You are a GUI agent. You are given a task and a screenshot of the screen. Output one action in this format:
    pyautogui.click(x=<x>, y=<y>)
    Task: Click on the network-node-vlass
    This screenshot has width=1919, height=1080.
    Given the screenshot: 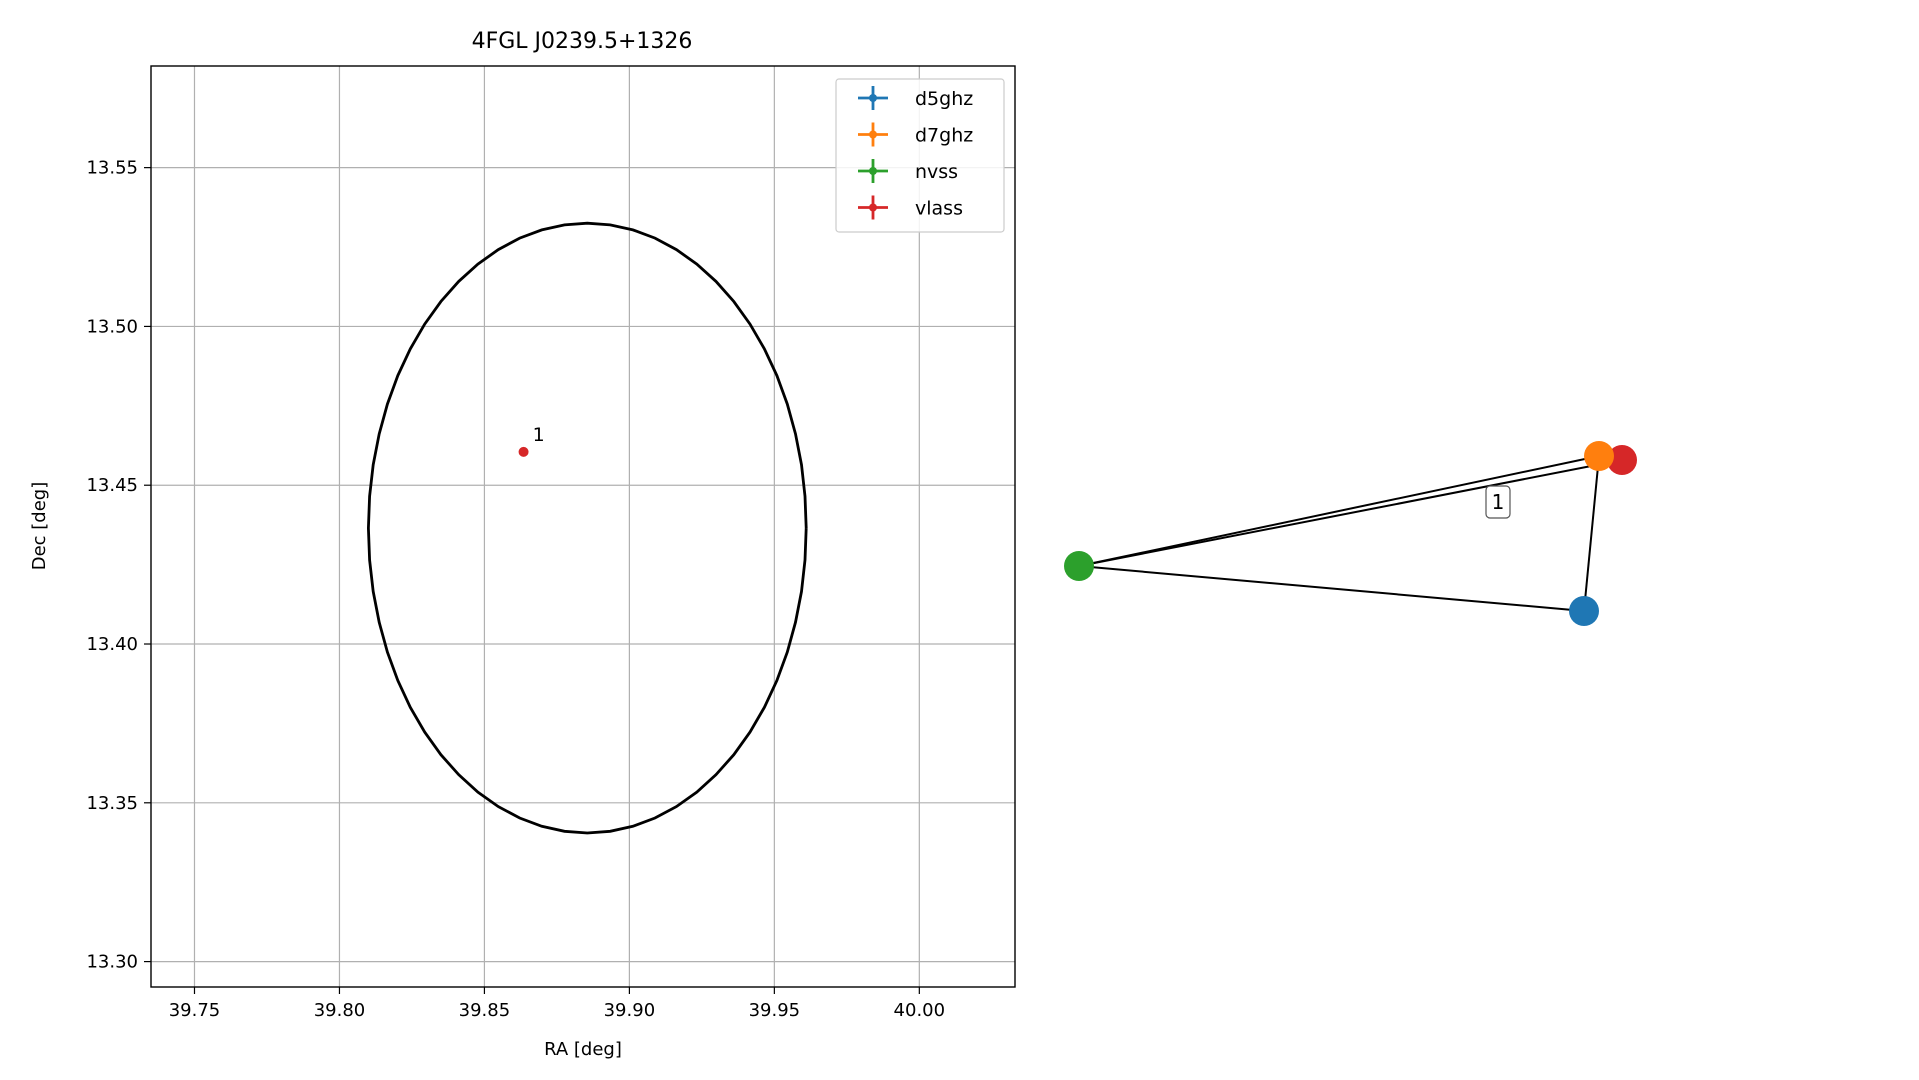 What is the action you would take?
    pyautogui.click(x=1622, y=460)
    